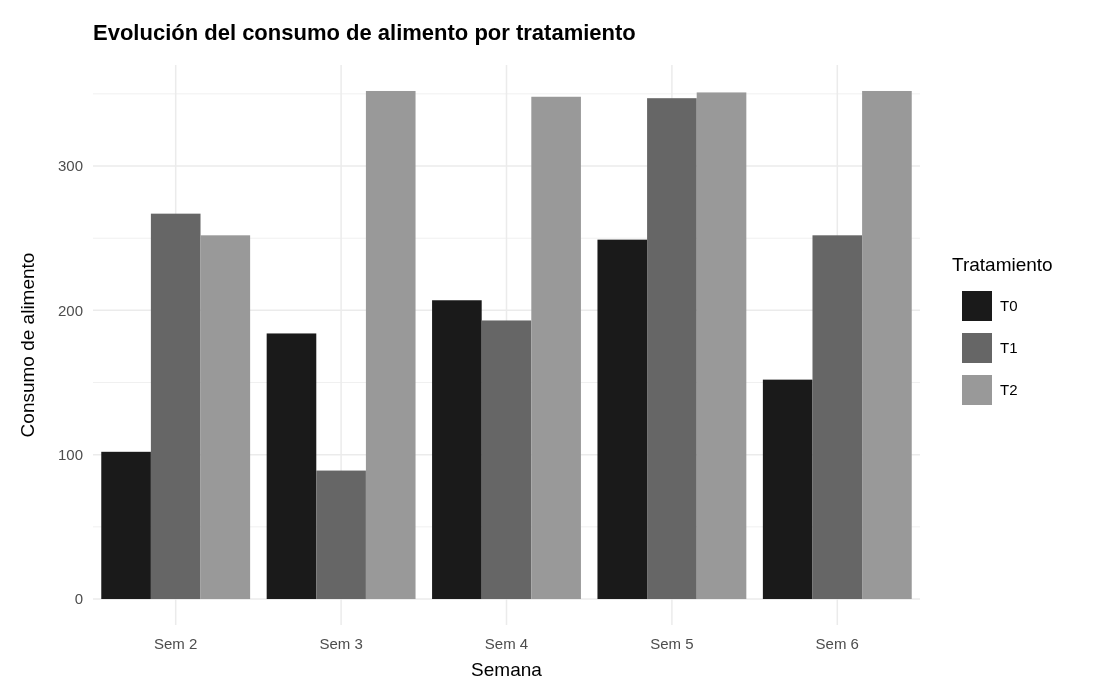 This screenshot has width=1110, height=692. Describe the element at coordinates (27, 345) in the screenshot. I see `y-axis-title: Consumo de alimento` at that location.